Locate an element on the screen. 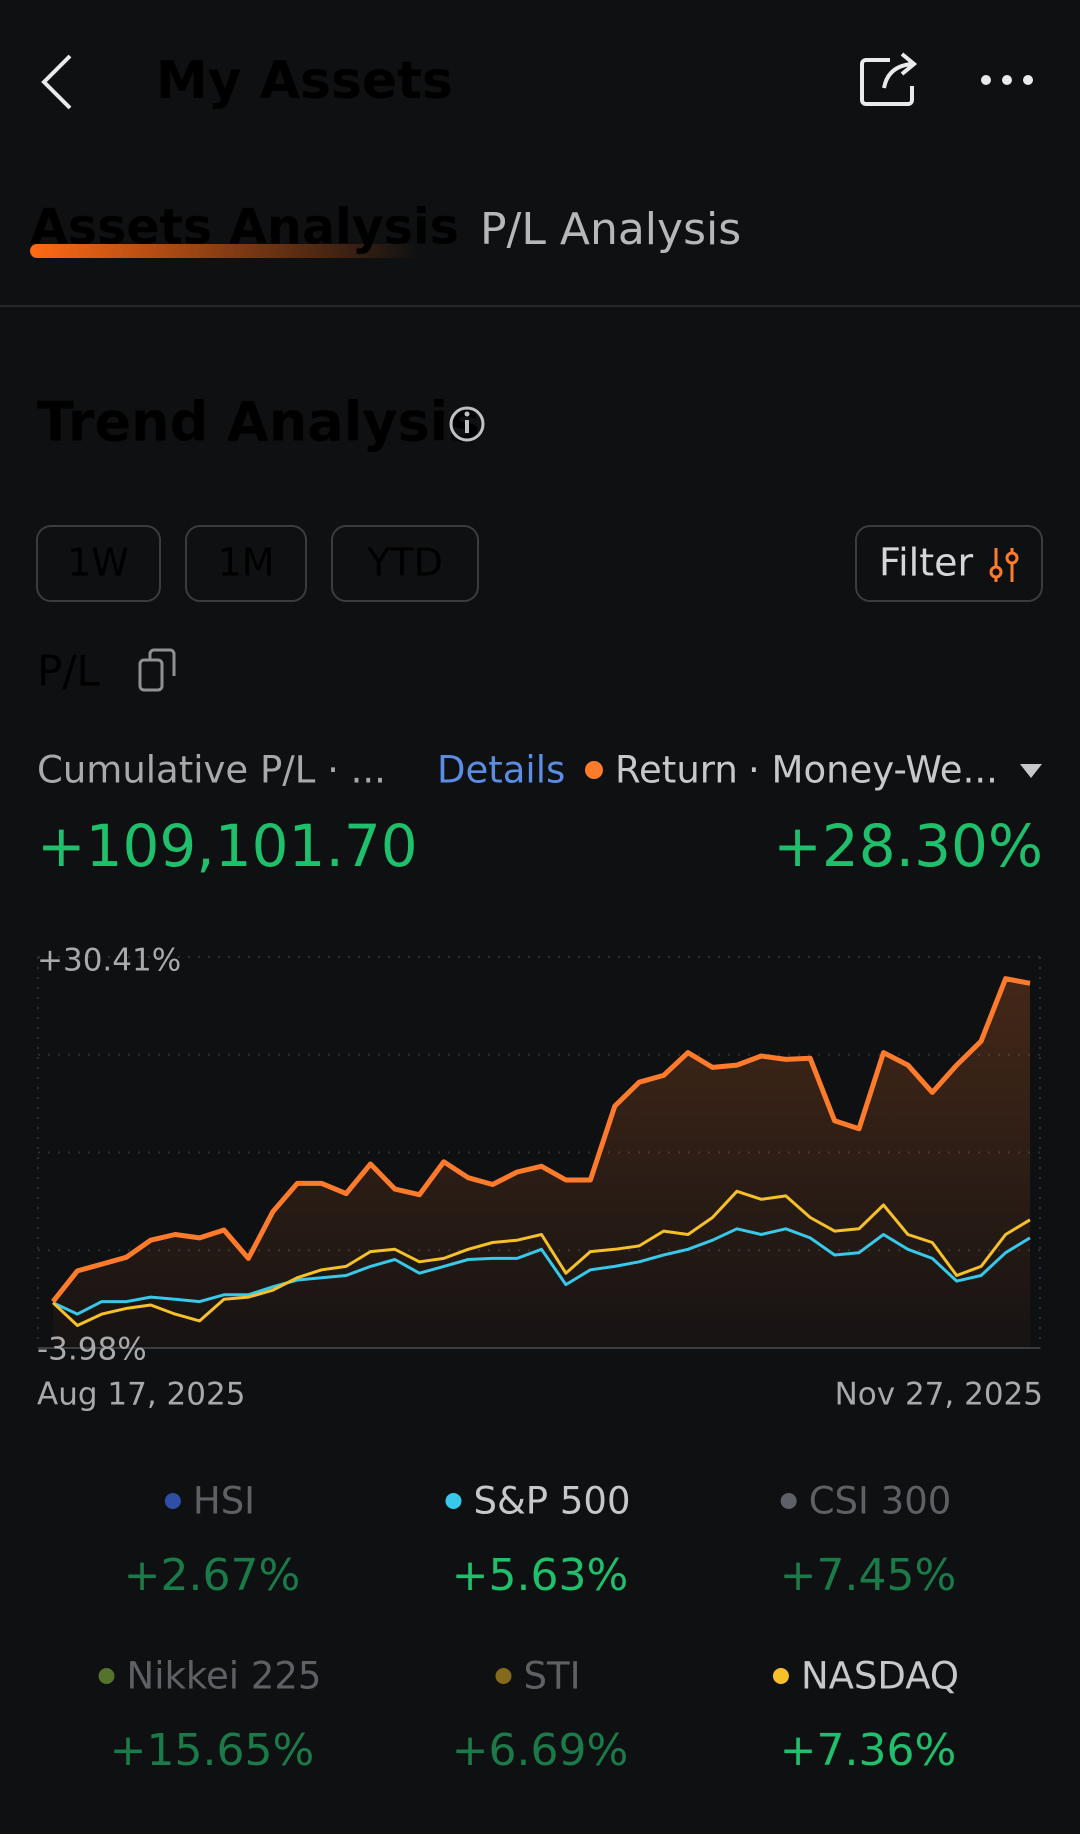 This screenshot has height=1834, width=1080. section-title: Trend Analysis is located at coordinates (258, 422).